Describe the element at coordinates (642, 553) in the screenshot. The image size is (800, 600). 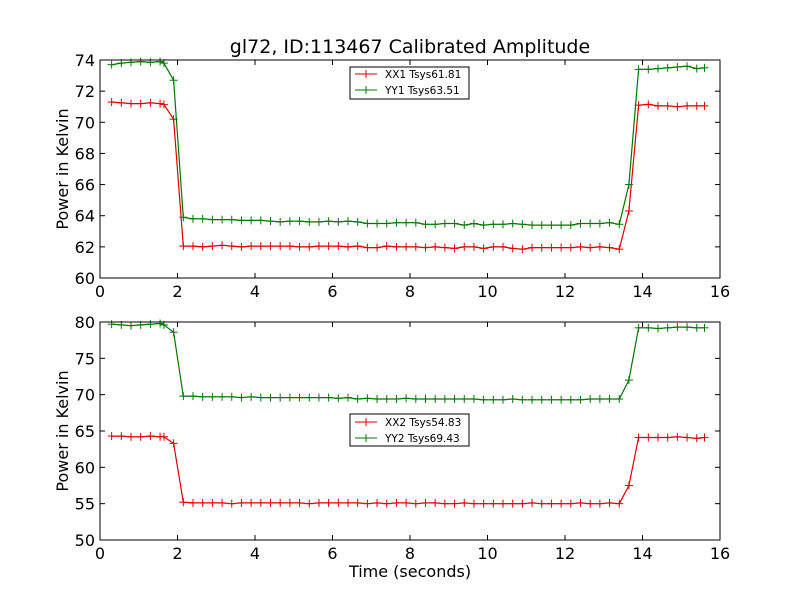
I see `bottom-xtick-label: 14` at that location.